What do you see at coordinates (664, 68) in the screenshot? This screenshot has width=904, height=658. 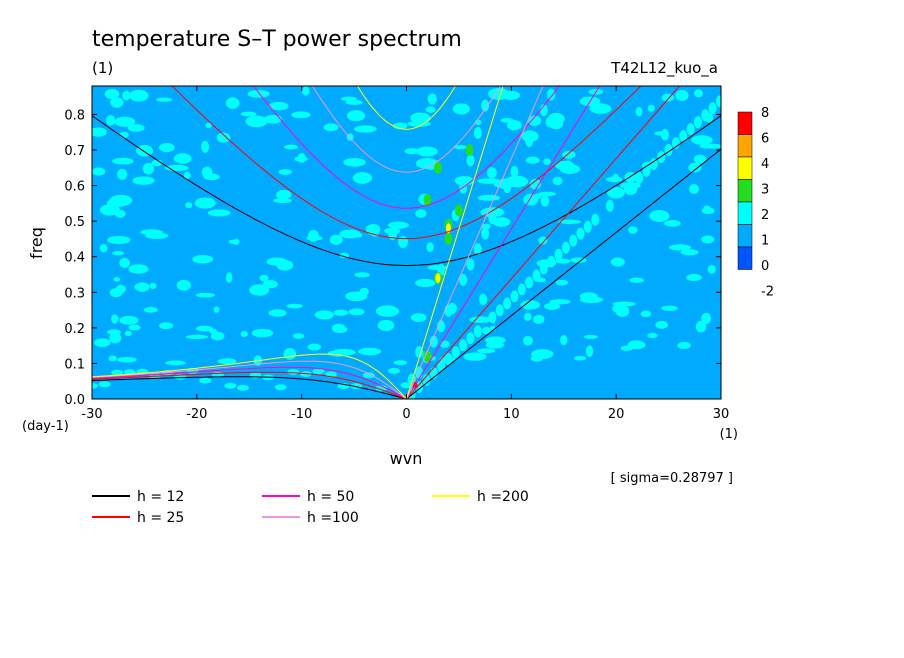 I see `run-label: T42L12_kuo_a` at bounding box center [664, 68].